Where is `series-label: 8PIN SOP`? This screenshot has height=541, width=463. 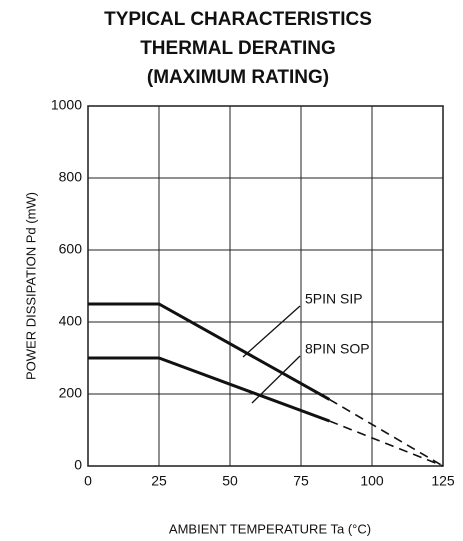 series-label: 8PIN SOP is located at coordinates (337, 349).